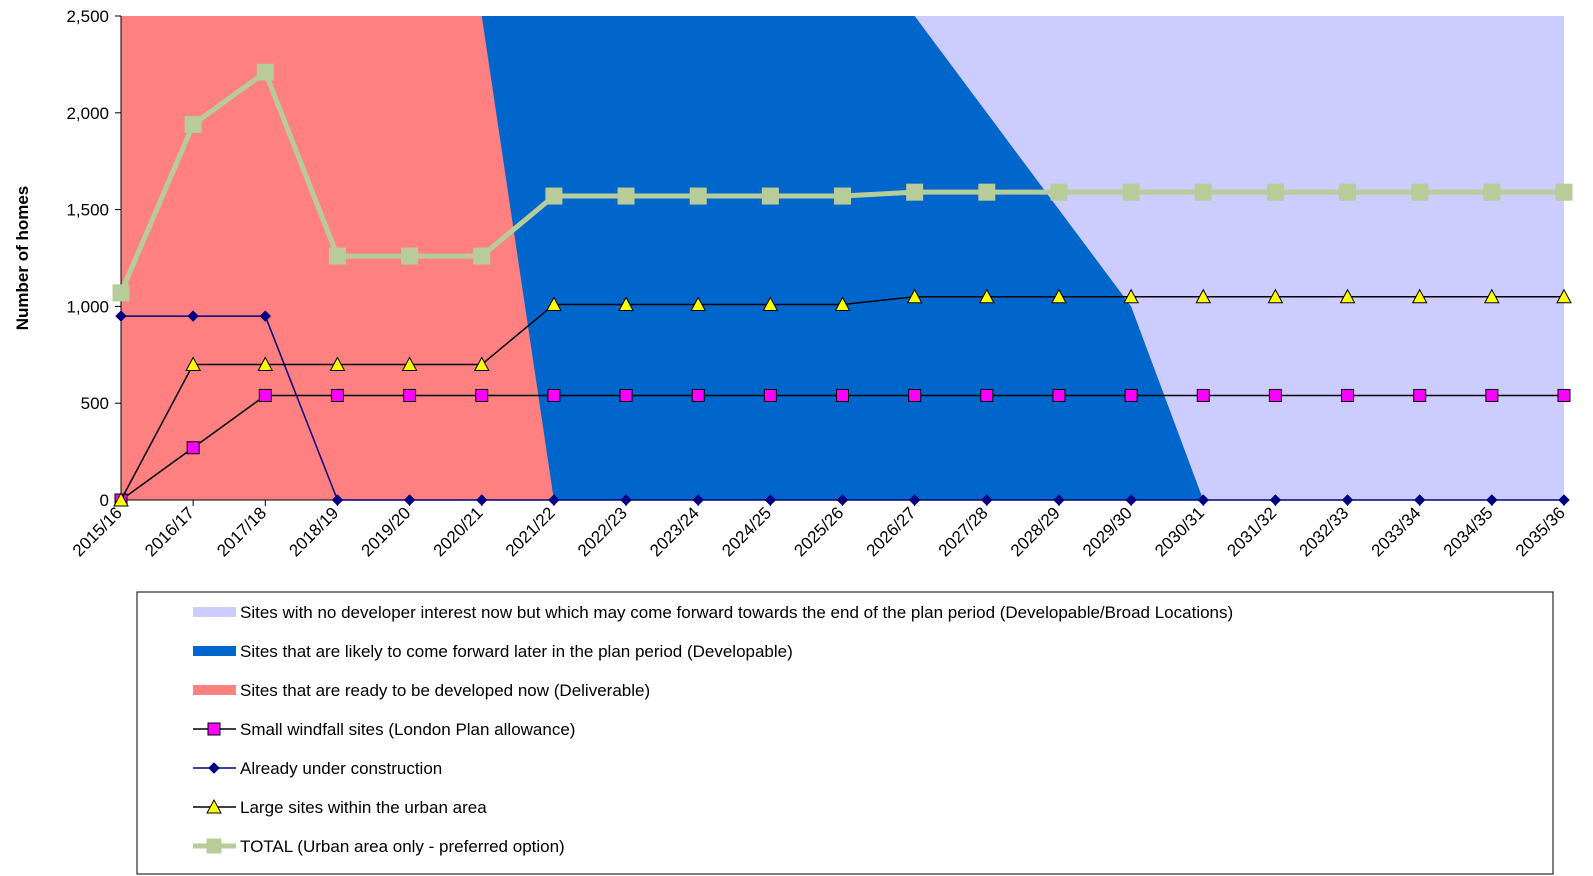 The image size is (1593, 876). What do you see at coordinates (95, 403) in the screenshot?
I see `y-tick-label: 500` at bounding box center [95, 403].